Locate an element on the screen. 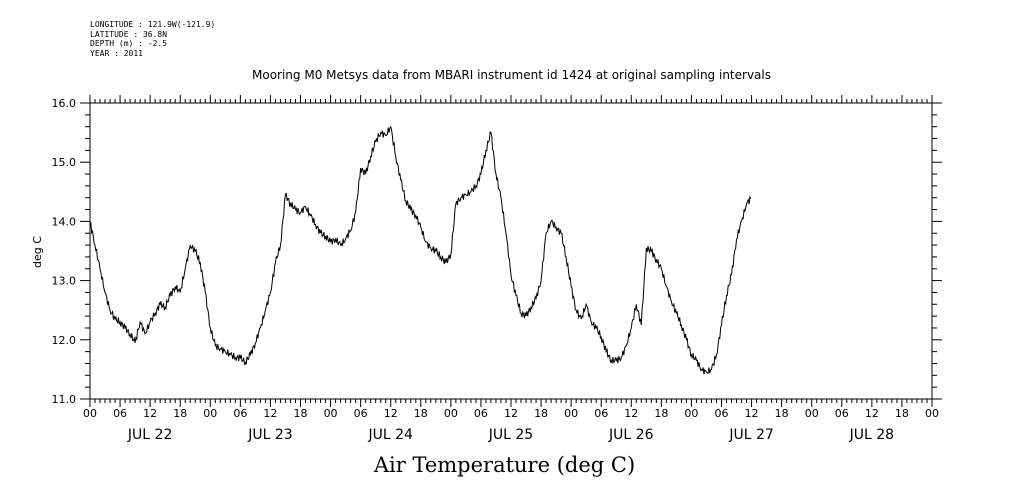 The image size is (1009, 504). x-day-label: JUL 22 is located at coordinates (149, 435).